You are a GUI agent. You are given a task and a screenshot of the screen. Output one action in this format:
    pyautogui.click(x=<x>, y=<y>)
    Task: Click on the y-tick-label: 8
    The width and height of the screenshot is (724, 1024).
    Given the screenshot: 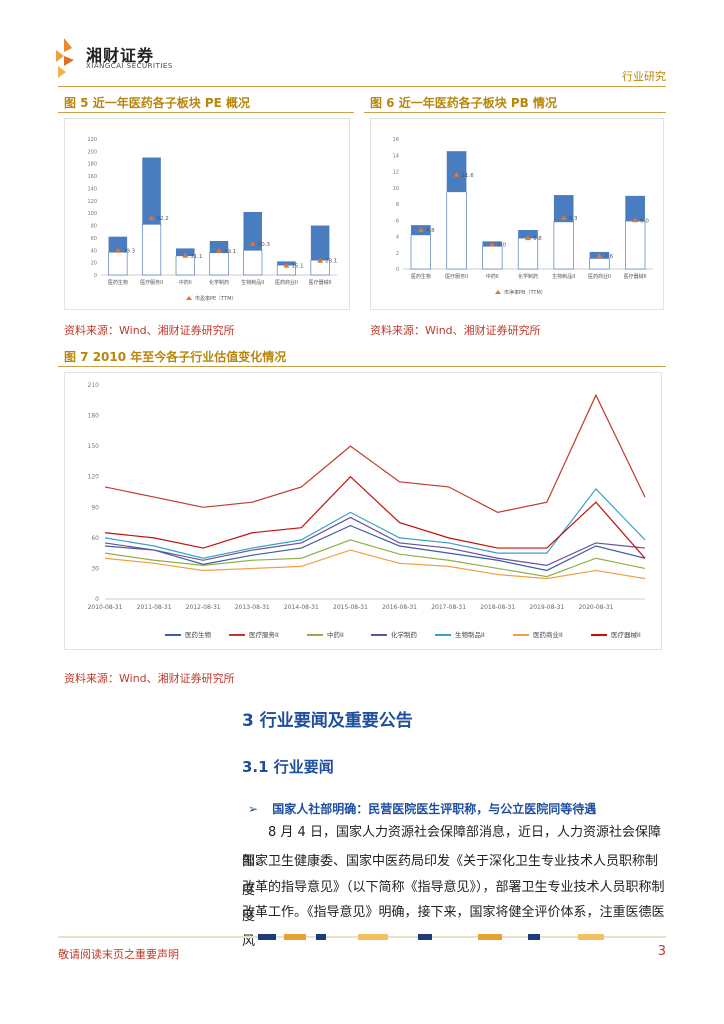 What is the action you would take?
    pyautogui.click(x=397, y=205)
    